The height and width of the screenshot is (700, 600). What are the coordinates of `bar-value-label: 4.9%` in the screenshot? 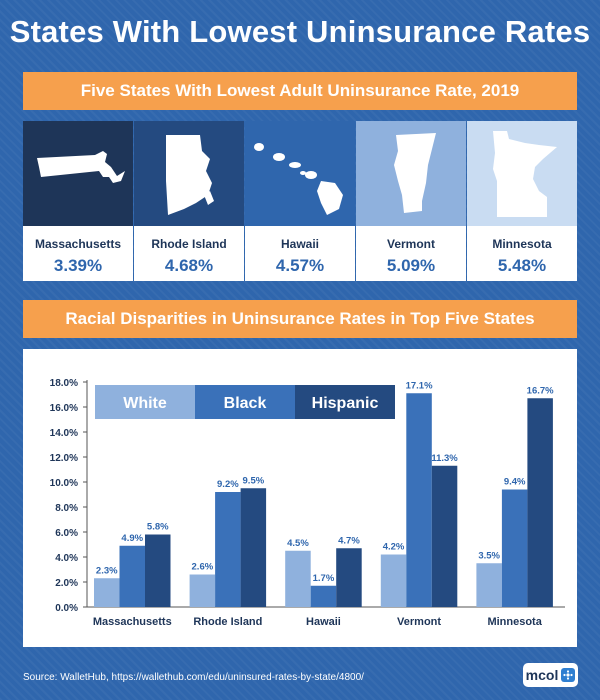 It's located at (132, 538).